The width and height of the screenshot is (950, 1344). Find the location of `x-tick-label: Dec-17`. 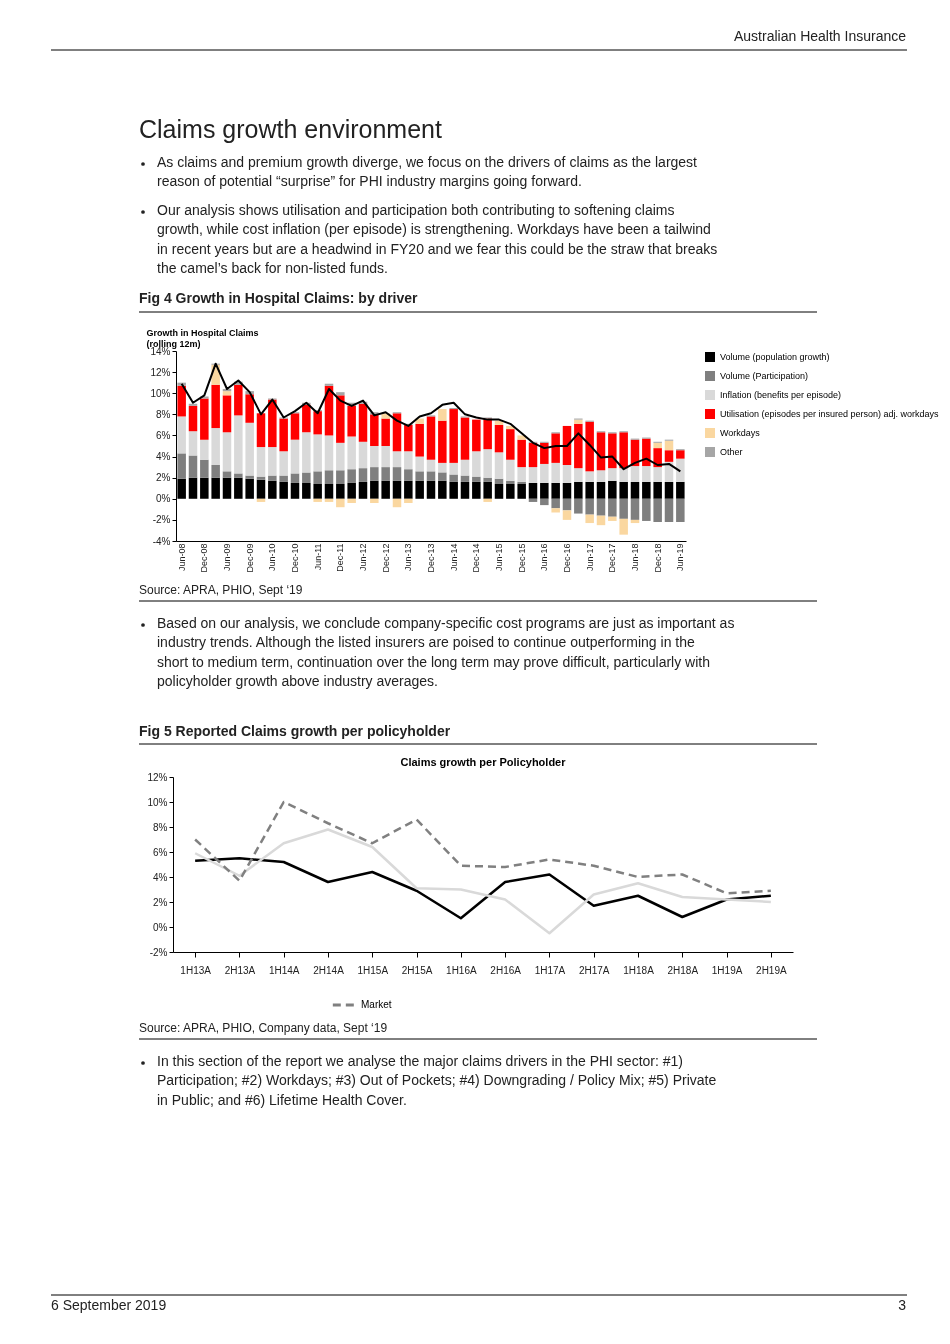

x-tick-label: Dec-17 is located at coordinates (612, 558).